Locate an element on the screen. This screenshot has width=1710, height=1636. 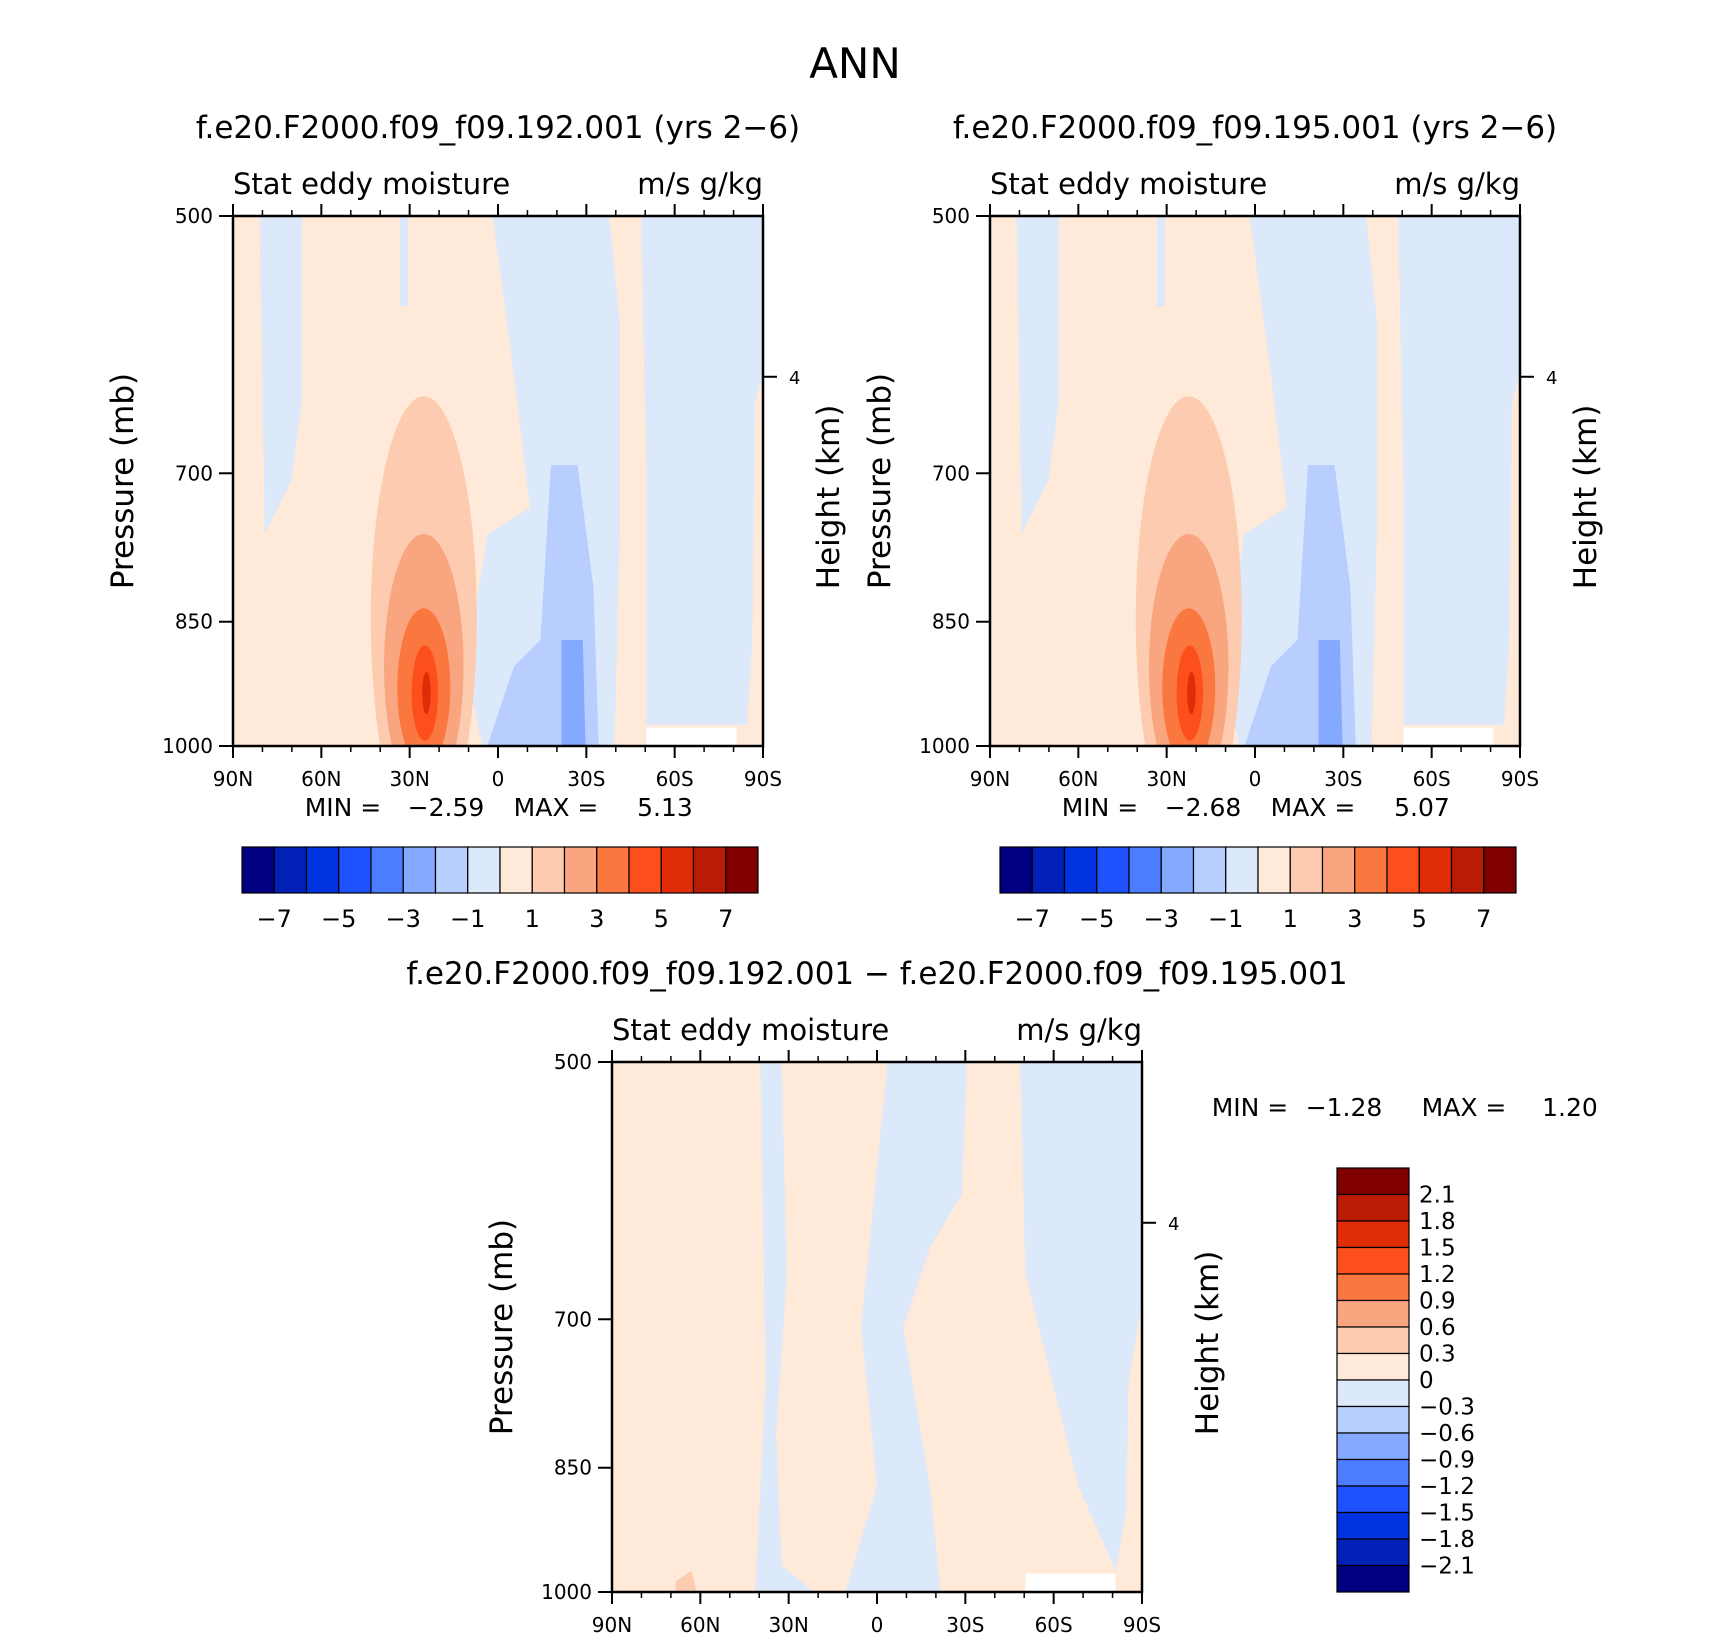
colorbar-label: −2.1 is located at coordinates (1447, 1567).